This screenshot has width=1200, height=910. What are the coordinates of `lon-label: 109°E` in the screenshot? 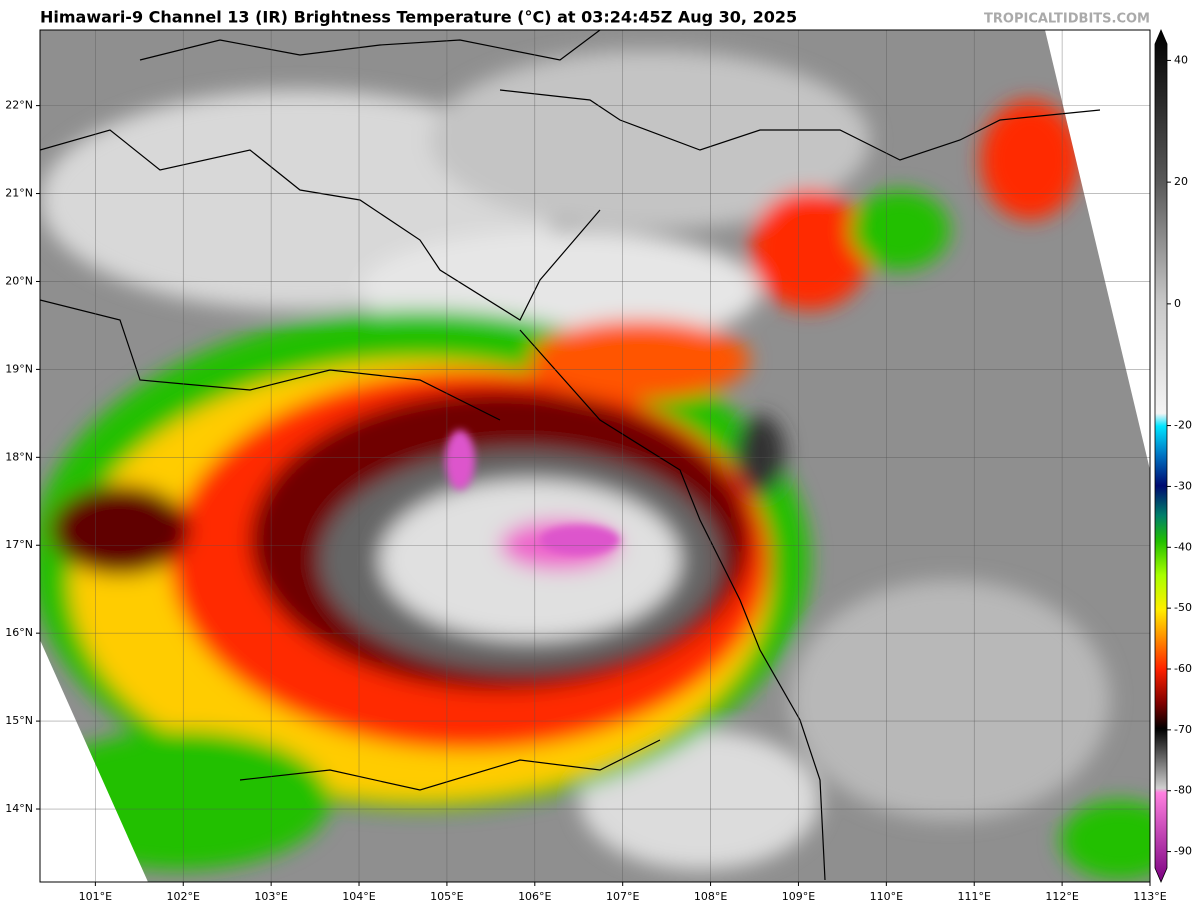 It's located at (798, 896).